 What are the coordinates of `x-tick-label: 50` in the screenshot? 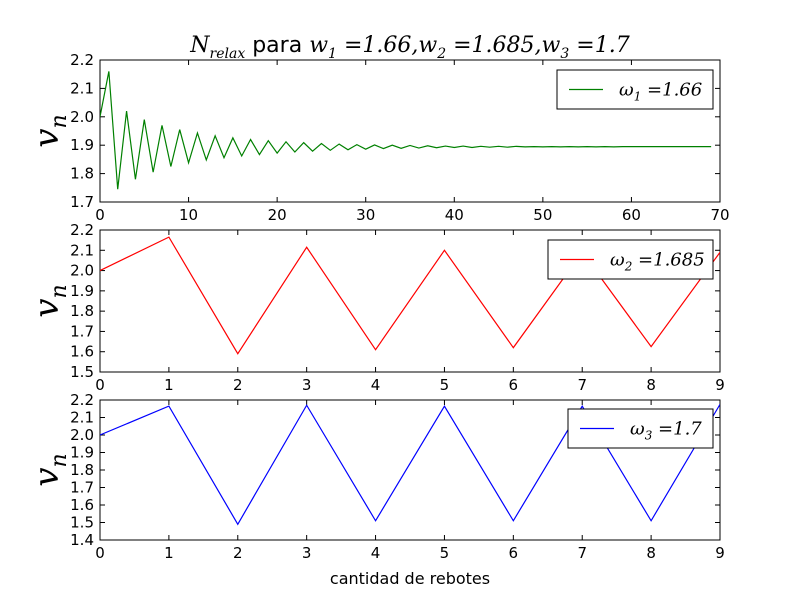 It's located at (542, 215).